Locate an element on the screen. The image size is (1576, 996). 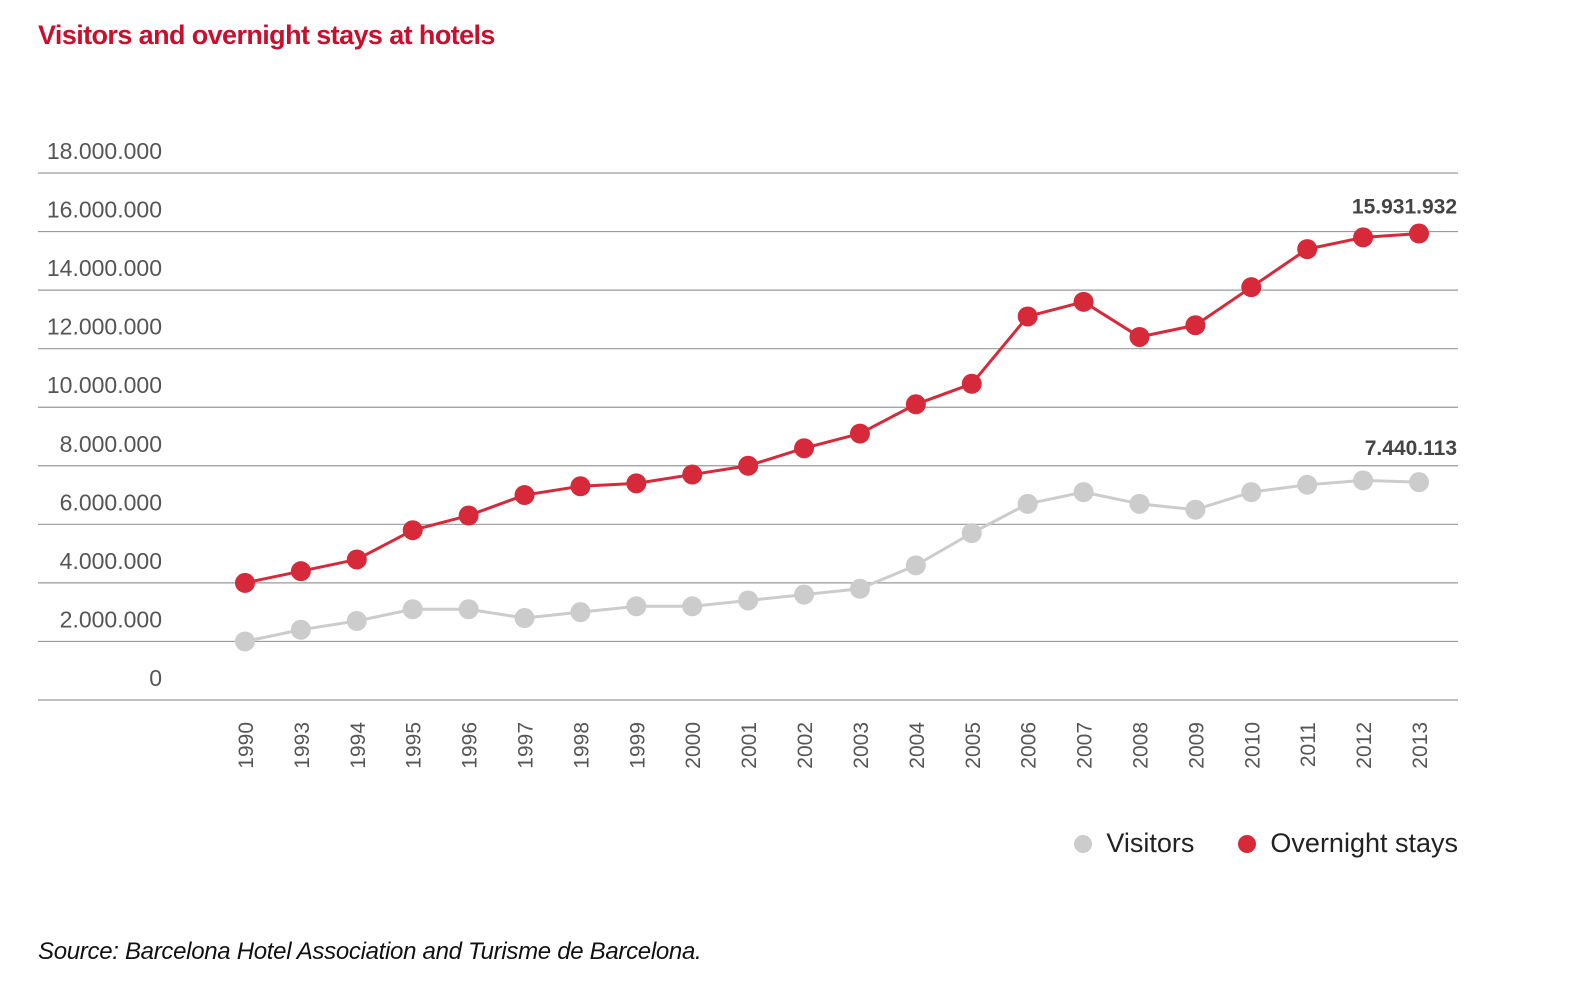
x-tick-label: 2007 is located at coordinates (1085, 745).